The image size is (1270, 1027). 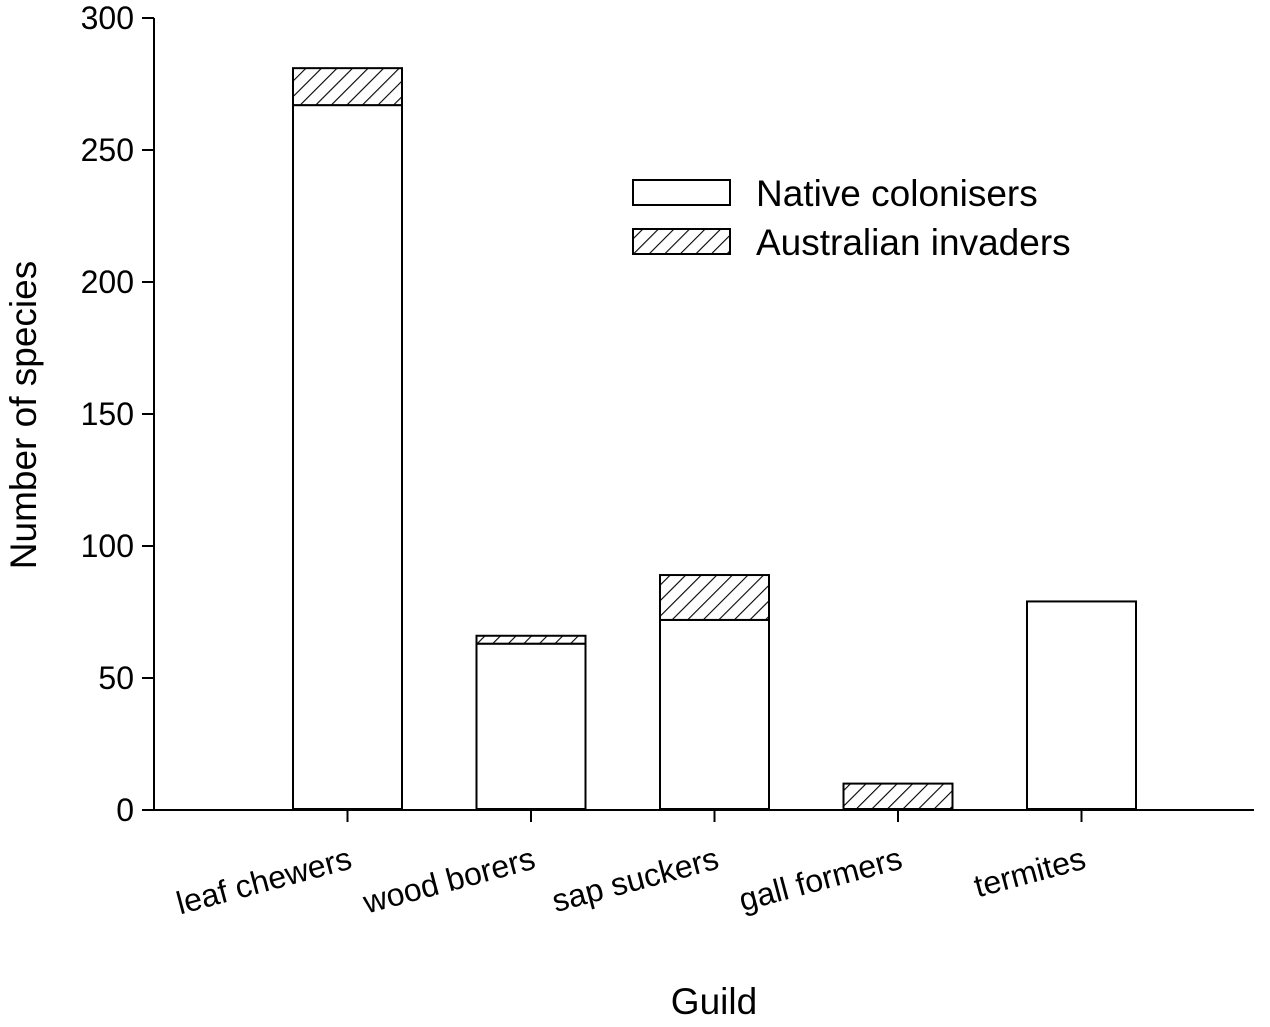 What do you see at coordinates (913, 242) in the screenshot?
I see `legend-label: Australian invaders` at bounding box center [913, 242].